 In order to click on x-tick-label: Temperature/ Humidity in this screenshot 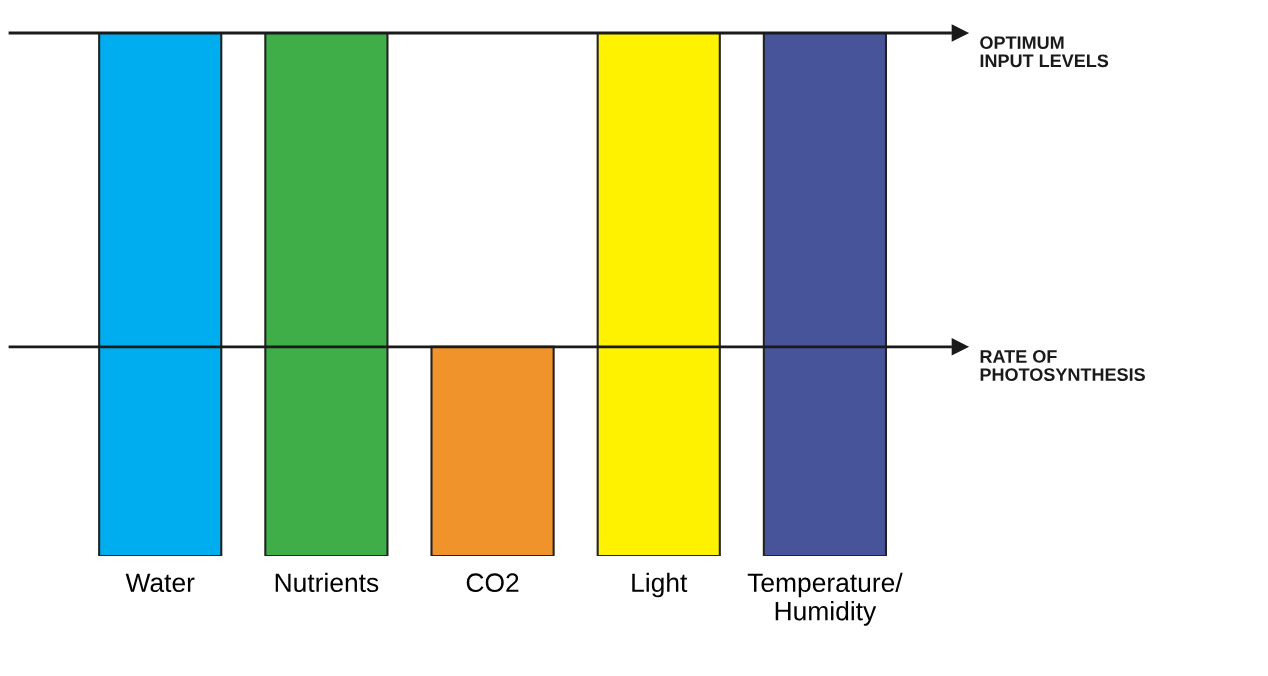, I will do `click(825, 599)`.